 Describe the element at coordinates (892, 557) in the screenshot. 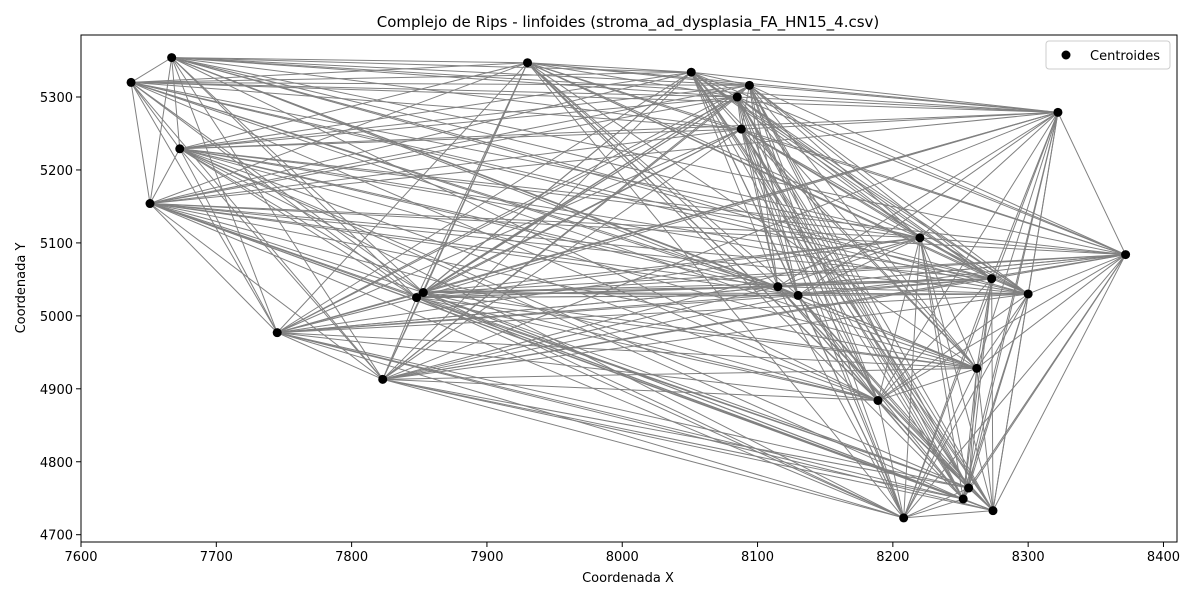

I see `x-tick-label: 8200` at that location.